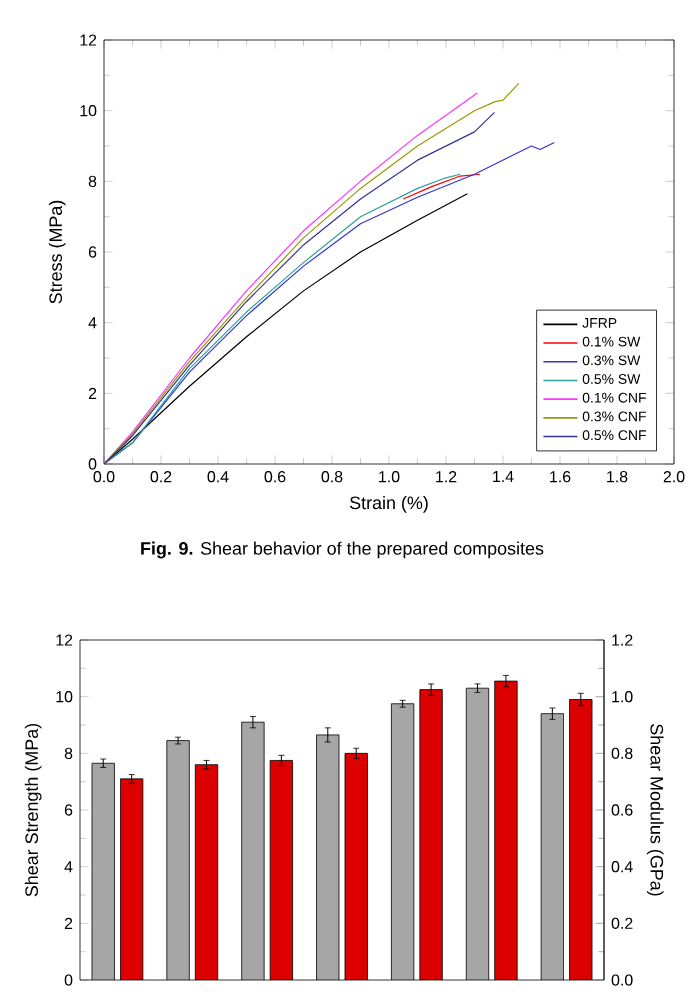 This screenshot has height=996, width=686. What do you see at coordinates (388, 504) in the screenshot?
I see `x-axis-title: Strain (%)` at bounding box center [388, 504].